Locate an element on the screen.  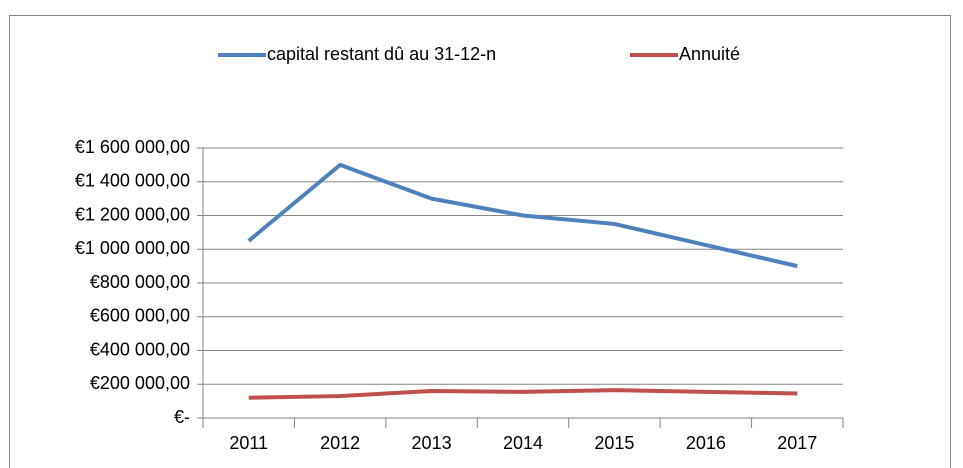
y-tick-label: €200 000,00 is located at coordinates (140, 383).